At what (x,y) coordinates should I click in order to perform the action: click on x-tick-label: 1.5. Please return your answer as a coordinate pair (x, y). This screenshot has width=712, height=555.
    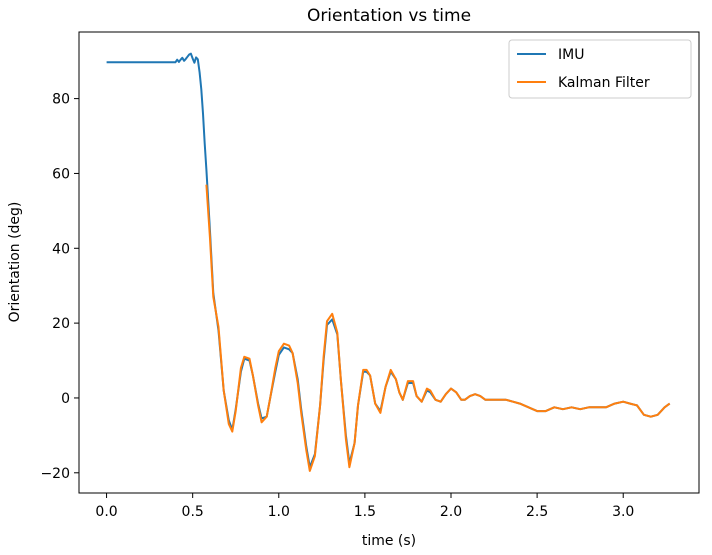
    Looking at the image, I should click on (365, 512).